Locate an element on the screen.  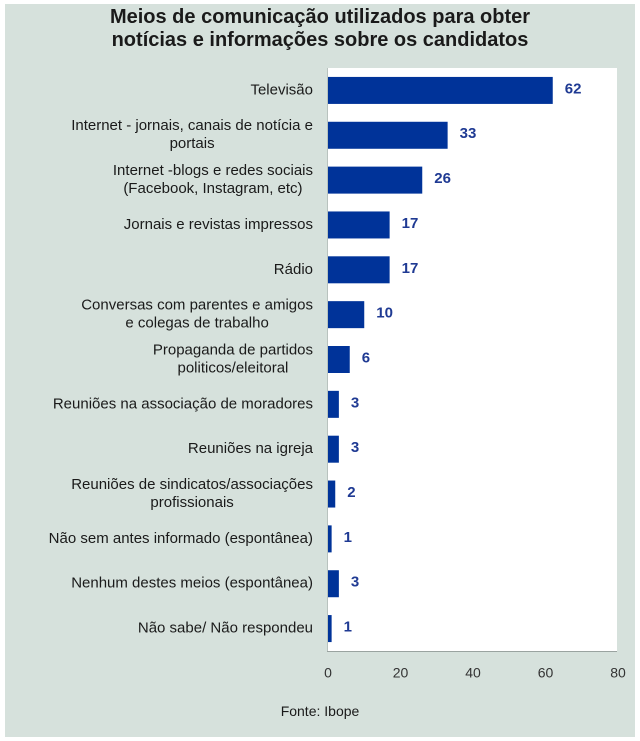
category-label: politicos/eleitoral is located at coordinates (232, 367).